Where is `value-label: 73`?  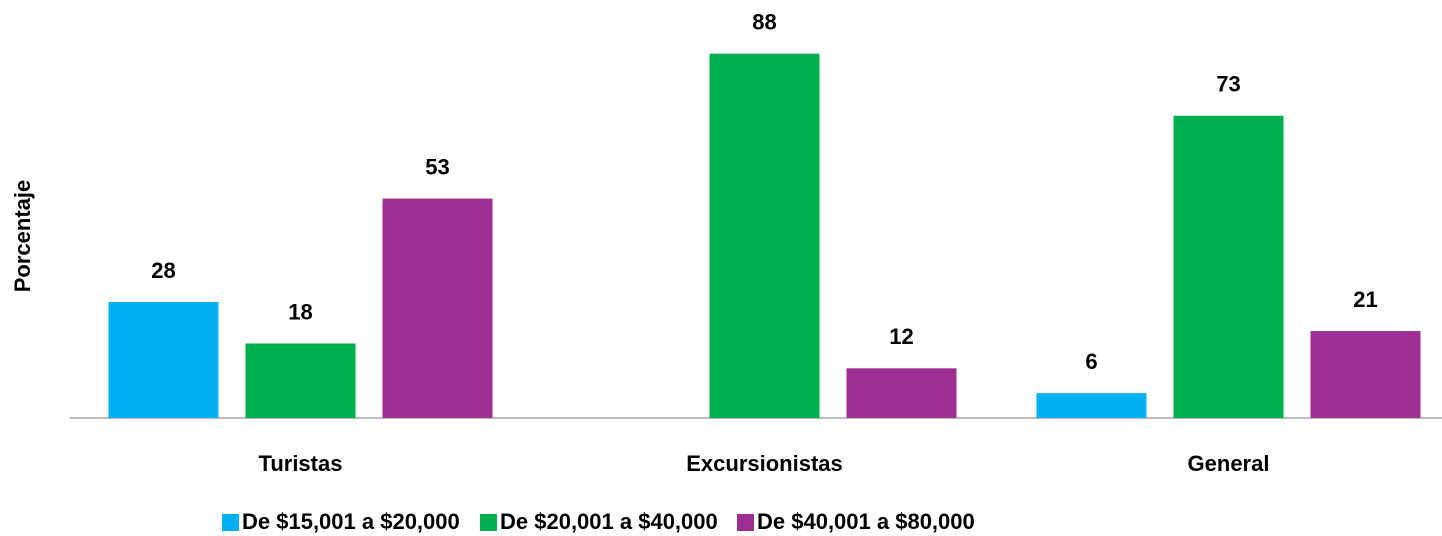
value-label: 73 is located at coordinates (1228, 84).